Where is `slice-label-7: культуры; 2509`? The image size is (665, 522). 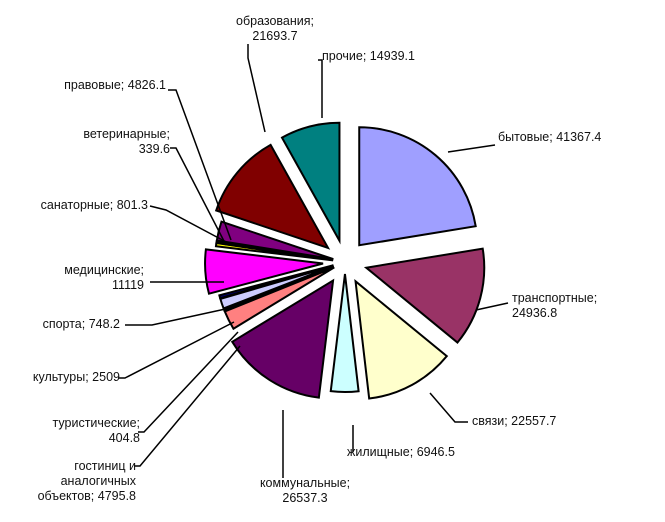 slice-label-7: культуры; 2509 is located at coordinates (76, 377).